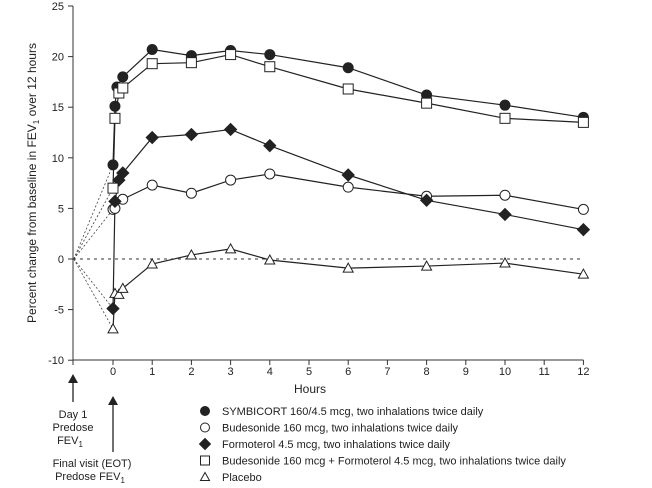 The width and height of the screenshot is (652, 488). Describe the element at coordinates (70, 442) in the screenshot. I see `svg-text: FEV1` at that location.